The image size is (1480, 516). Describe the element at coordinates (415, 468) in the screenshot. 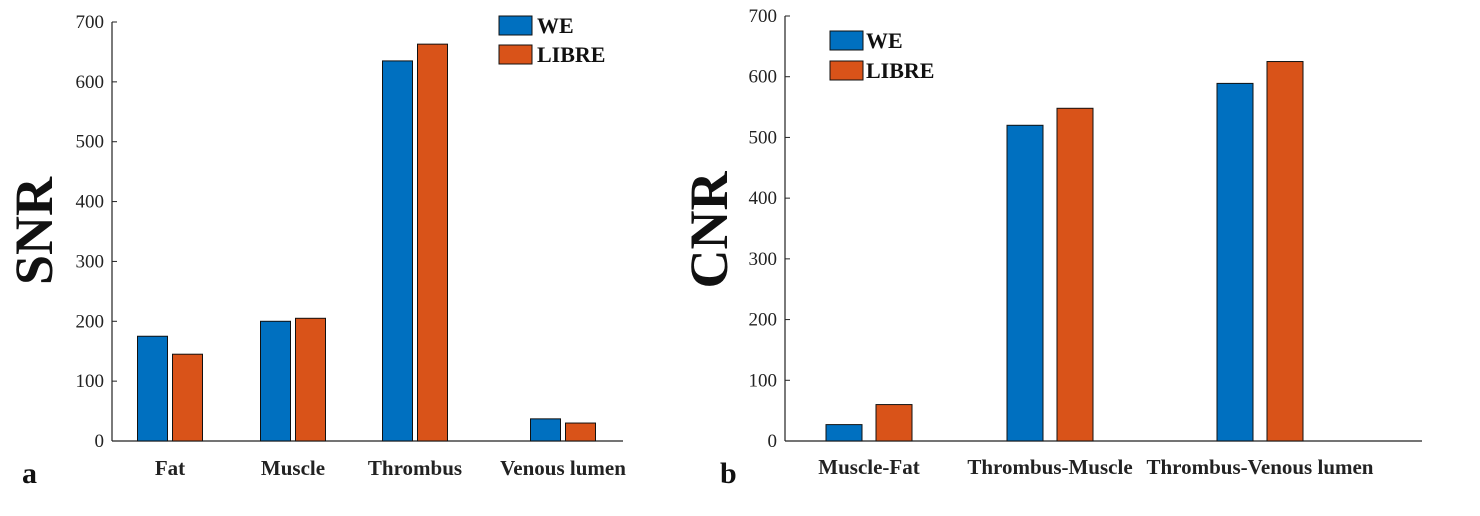

I see `x-category-label: Thrombus` at that location.